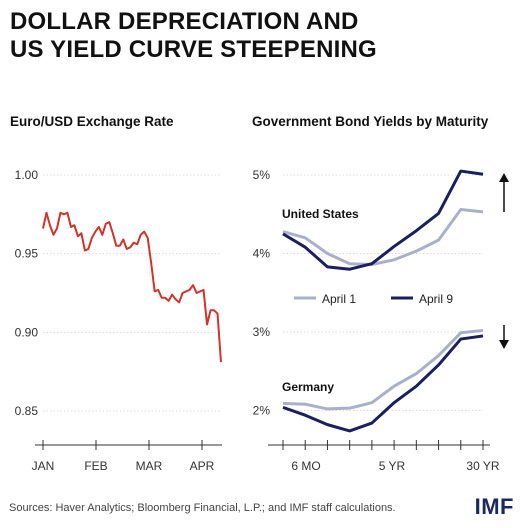 The image size is (526, 528). Describe the element at coordinates (494, 506) in the screenshot. I see `imf-logo: IMF` at that location.